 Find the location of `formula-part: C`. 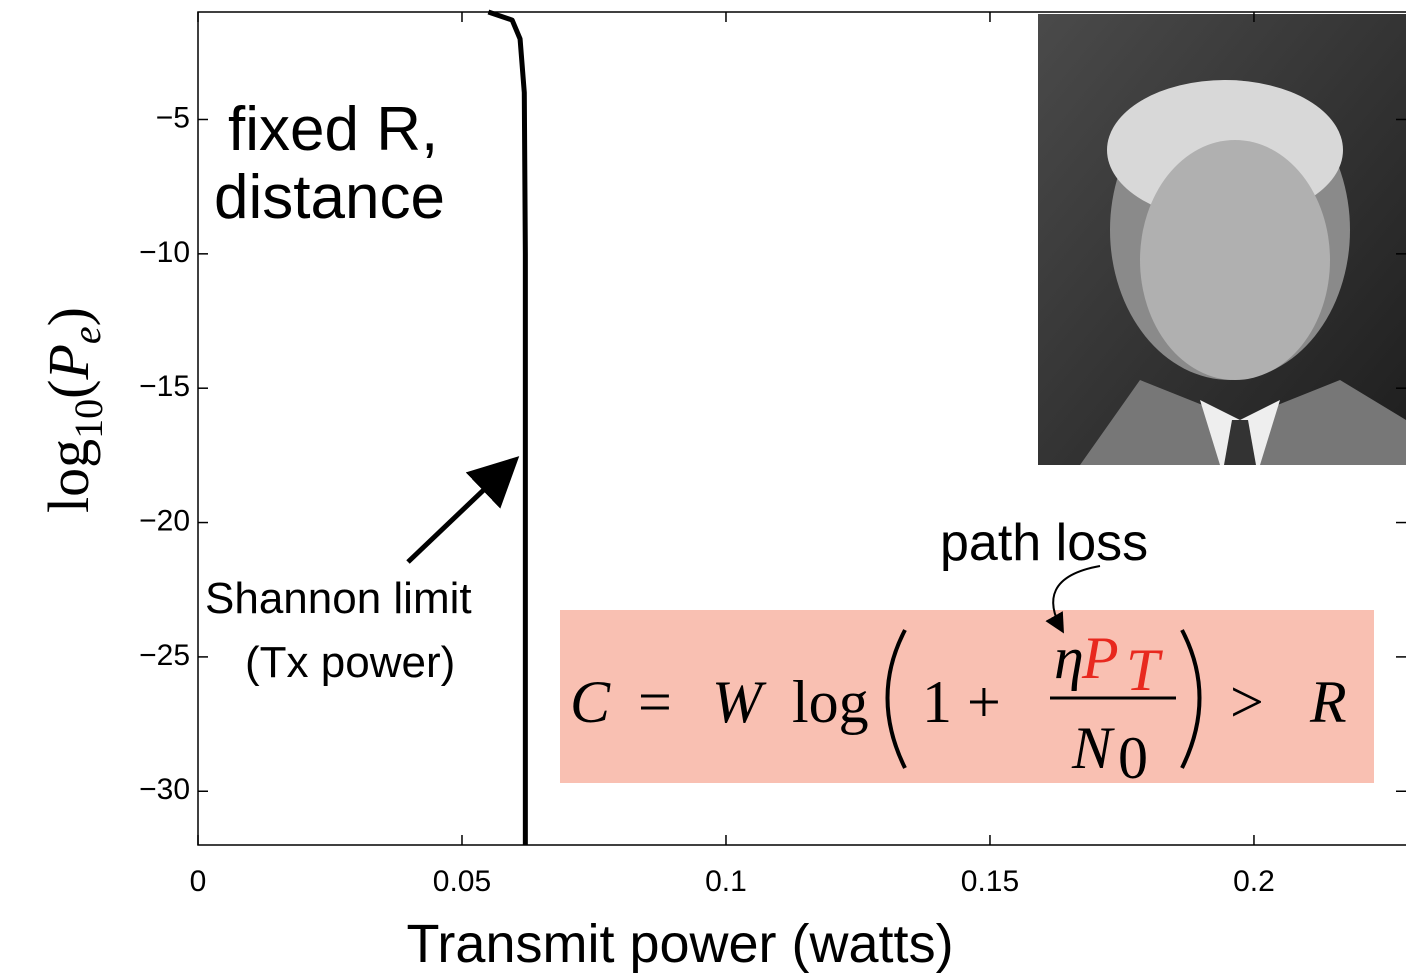

formula-part: C is located at coordinates (590, 702).